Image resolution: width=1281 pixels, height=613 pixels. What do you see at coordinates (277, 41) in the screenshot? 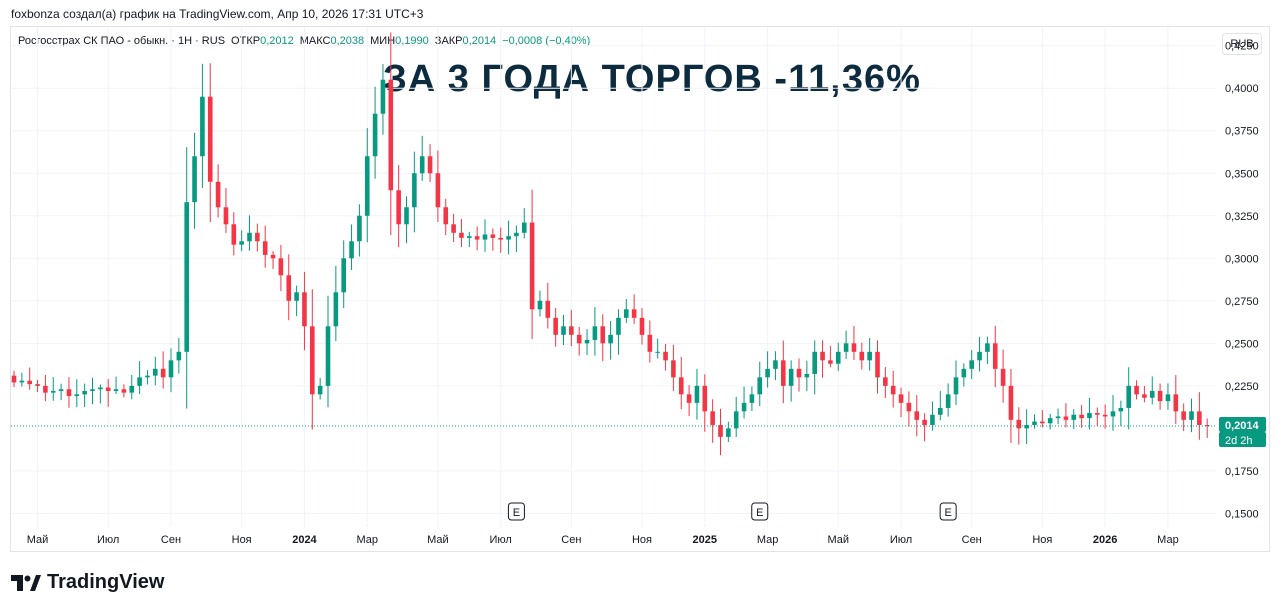
I see `legend-open-value: 0,2012` at bounding box center [277, 41].